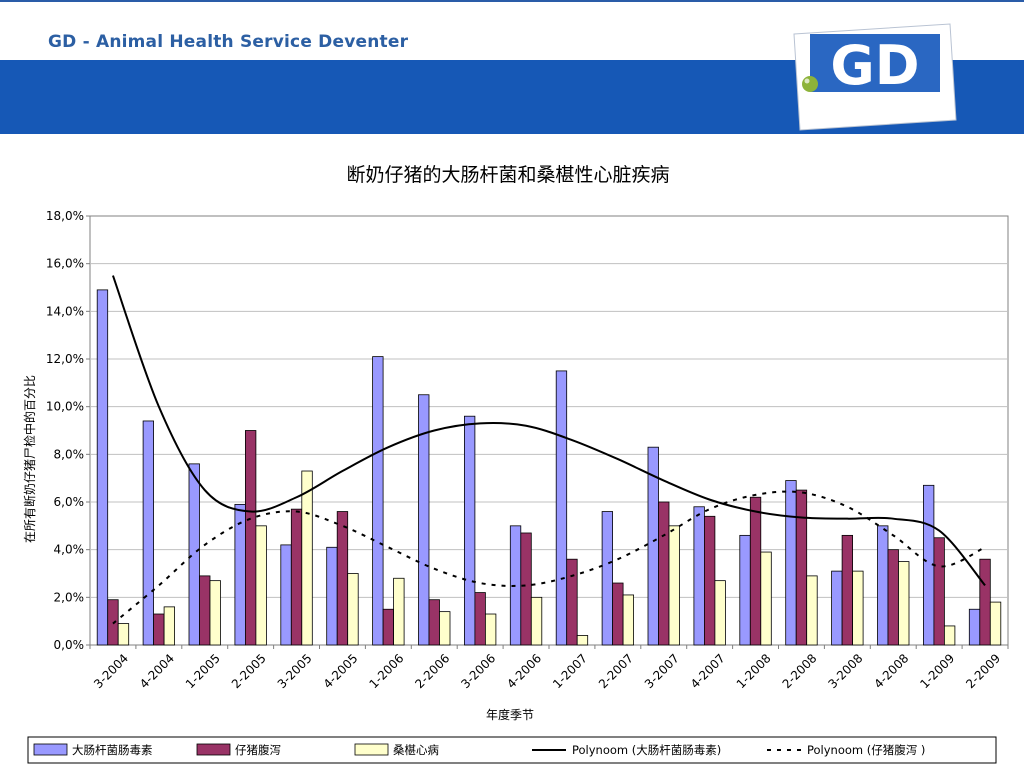 Image resolution: width=1024 pixels, height=768 pixels. What do you see at coordinates (512, 750) in the screenshot?
I see `legend-box` at bounding box center [512, 750].